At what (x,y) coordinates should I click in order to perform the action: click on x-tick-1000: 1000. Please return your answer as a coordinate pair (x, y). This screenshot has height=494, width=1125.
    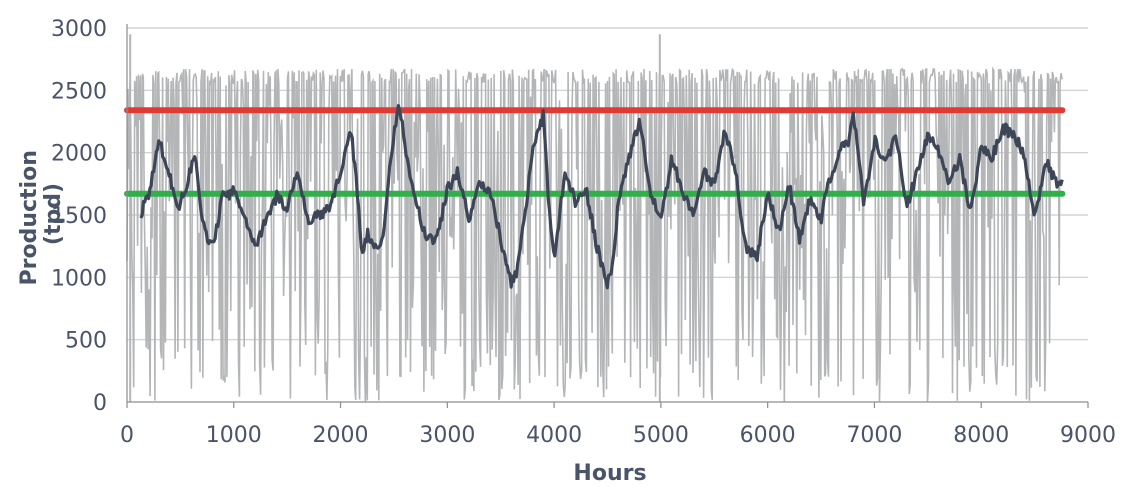
    Looking at the image, I should click on (234, 435).